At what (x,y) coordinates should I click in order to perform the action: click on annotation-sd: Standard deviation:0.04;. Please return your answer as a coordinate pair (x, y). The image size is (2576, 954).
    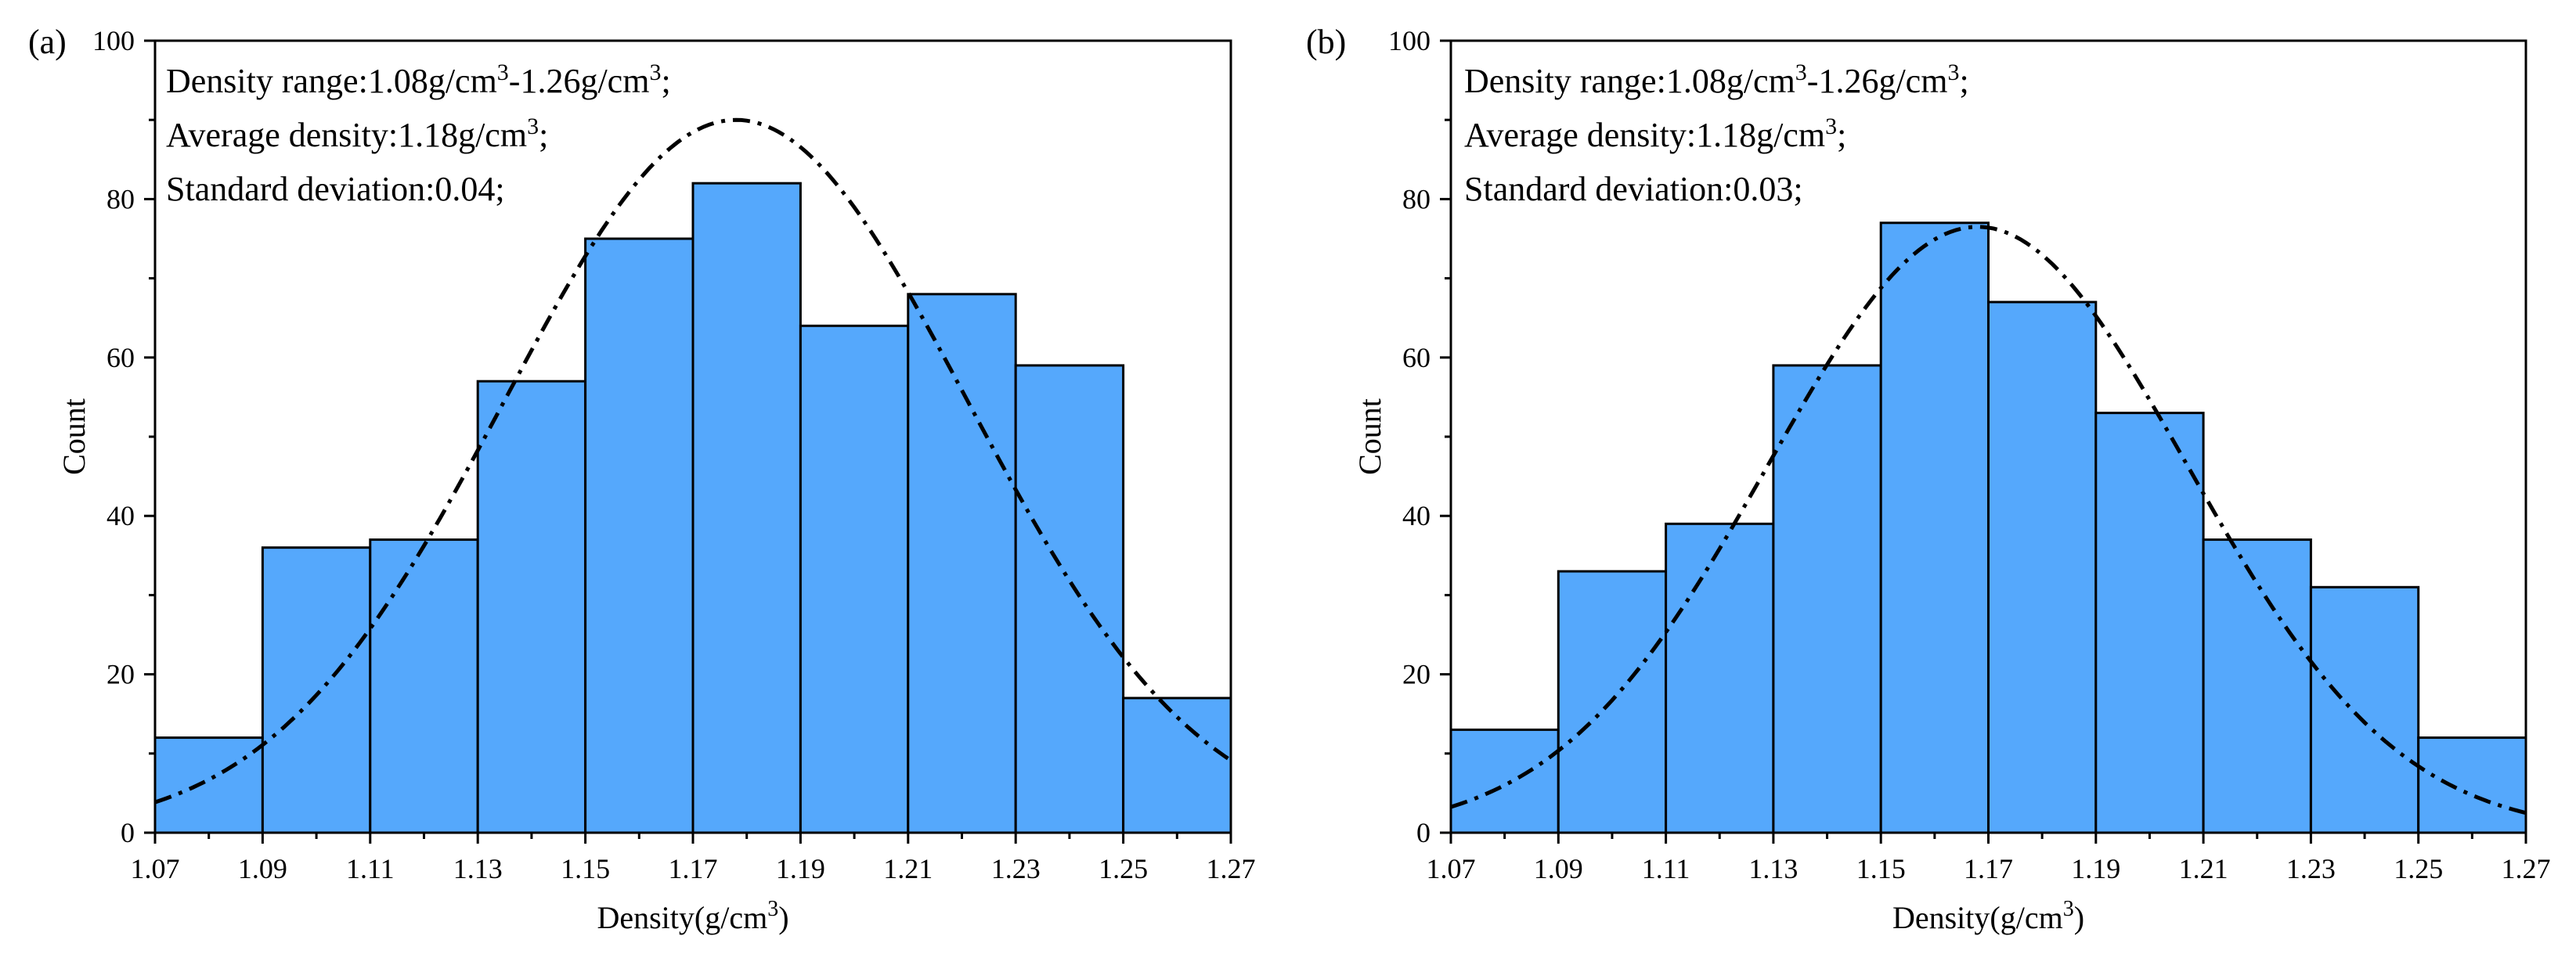
    Looking at the image, I should click on (335, 189).